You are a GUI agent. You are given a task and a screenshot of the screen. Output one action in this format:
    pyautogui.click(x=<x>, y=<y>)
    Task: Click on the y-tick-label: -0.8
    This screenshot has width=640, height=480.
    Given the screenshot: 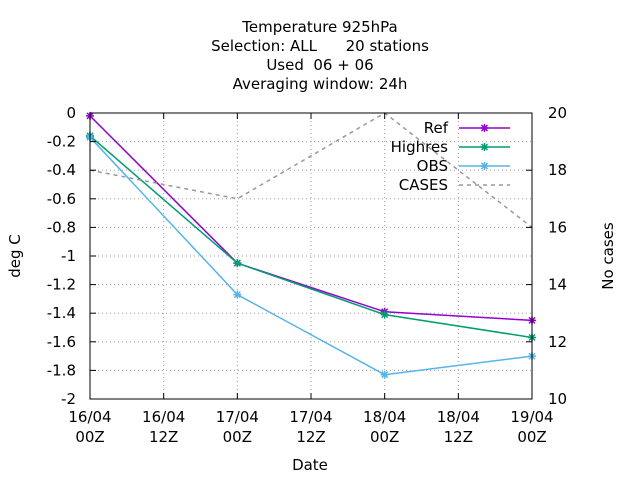 What is the action you would take?
    pyautogui.click(x=61, y=227)
    